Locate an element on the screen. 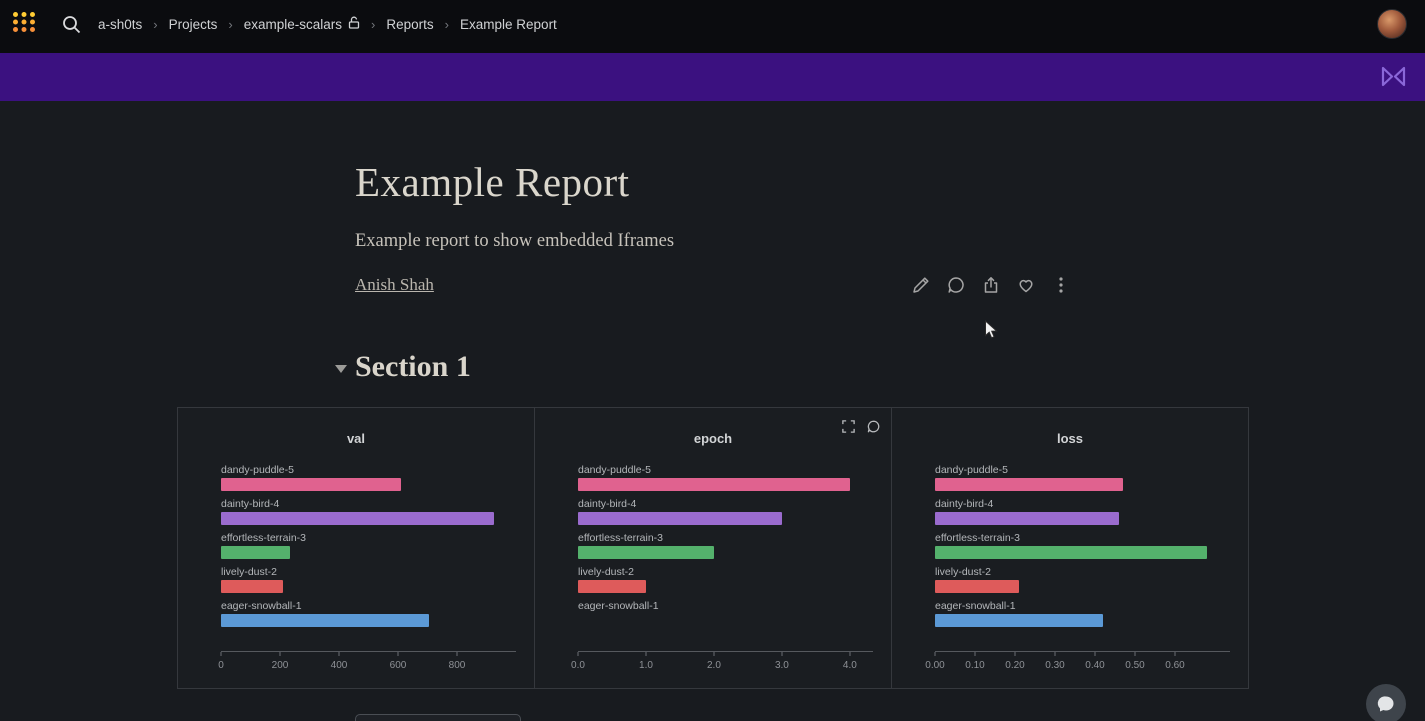  axis-tick-label: 0.00 is located at coordinates (935, 665).